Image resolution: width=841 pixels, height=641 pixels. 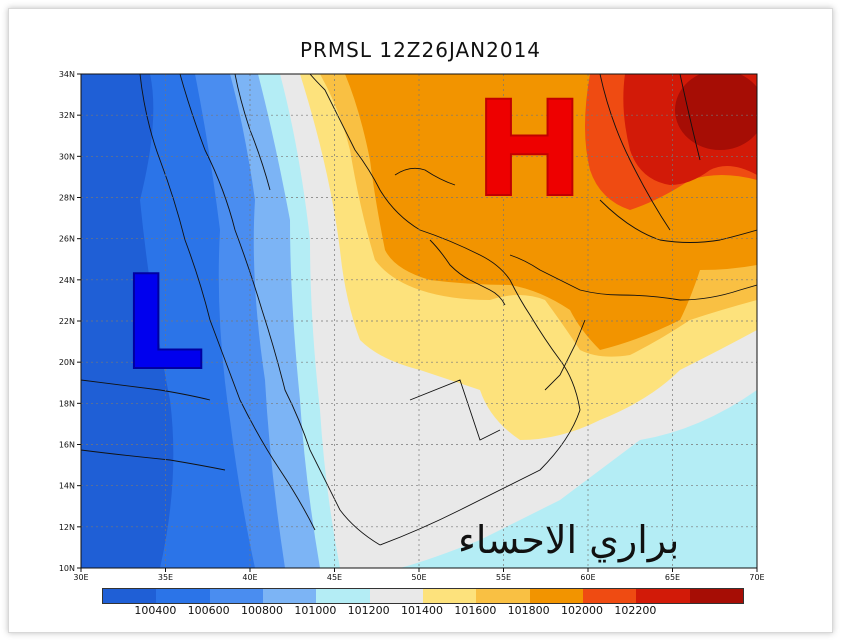 What do you see at coordinates (208, 610) in the screenshot?
I see `legend-label: 100600` at bounding box center [208, 610].